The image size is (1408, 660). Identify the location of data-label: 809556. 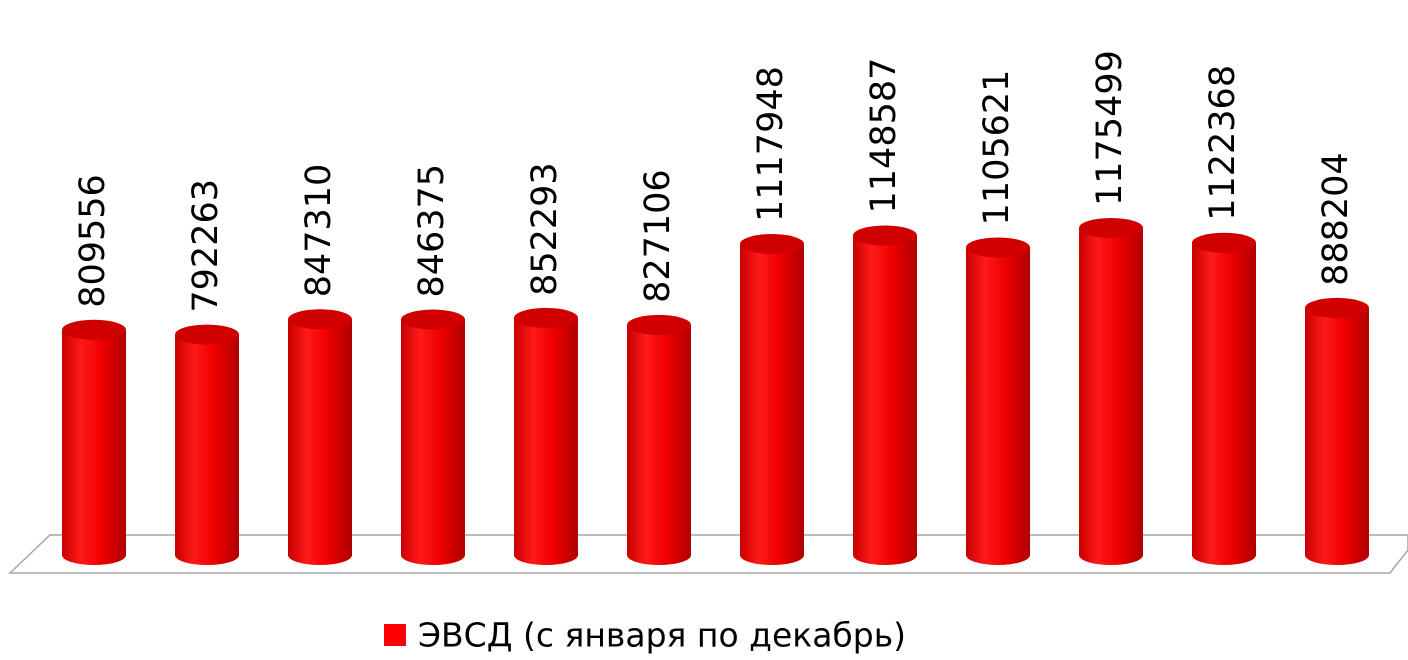
(93, 241).